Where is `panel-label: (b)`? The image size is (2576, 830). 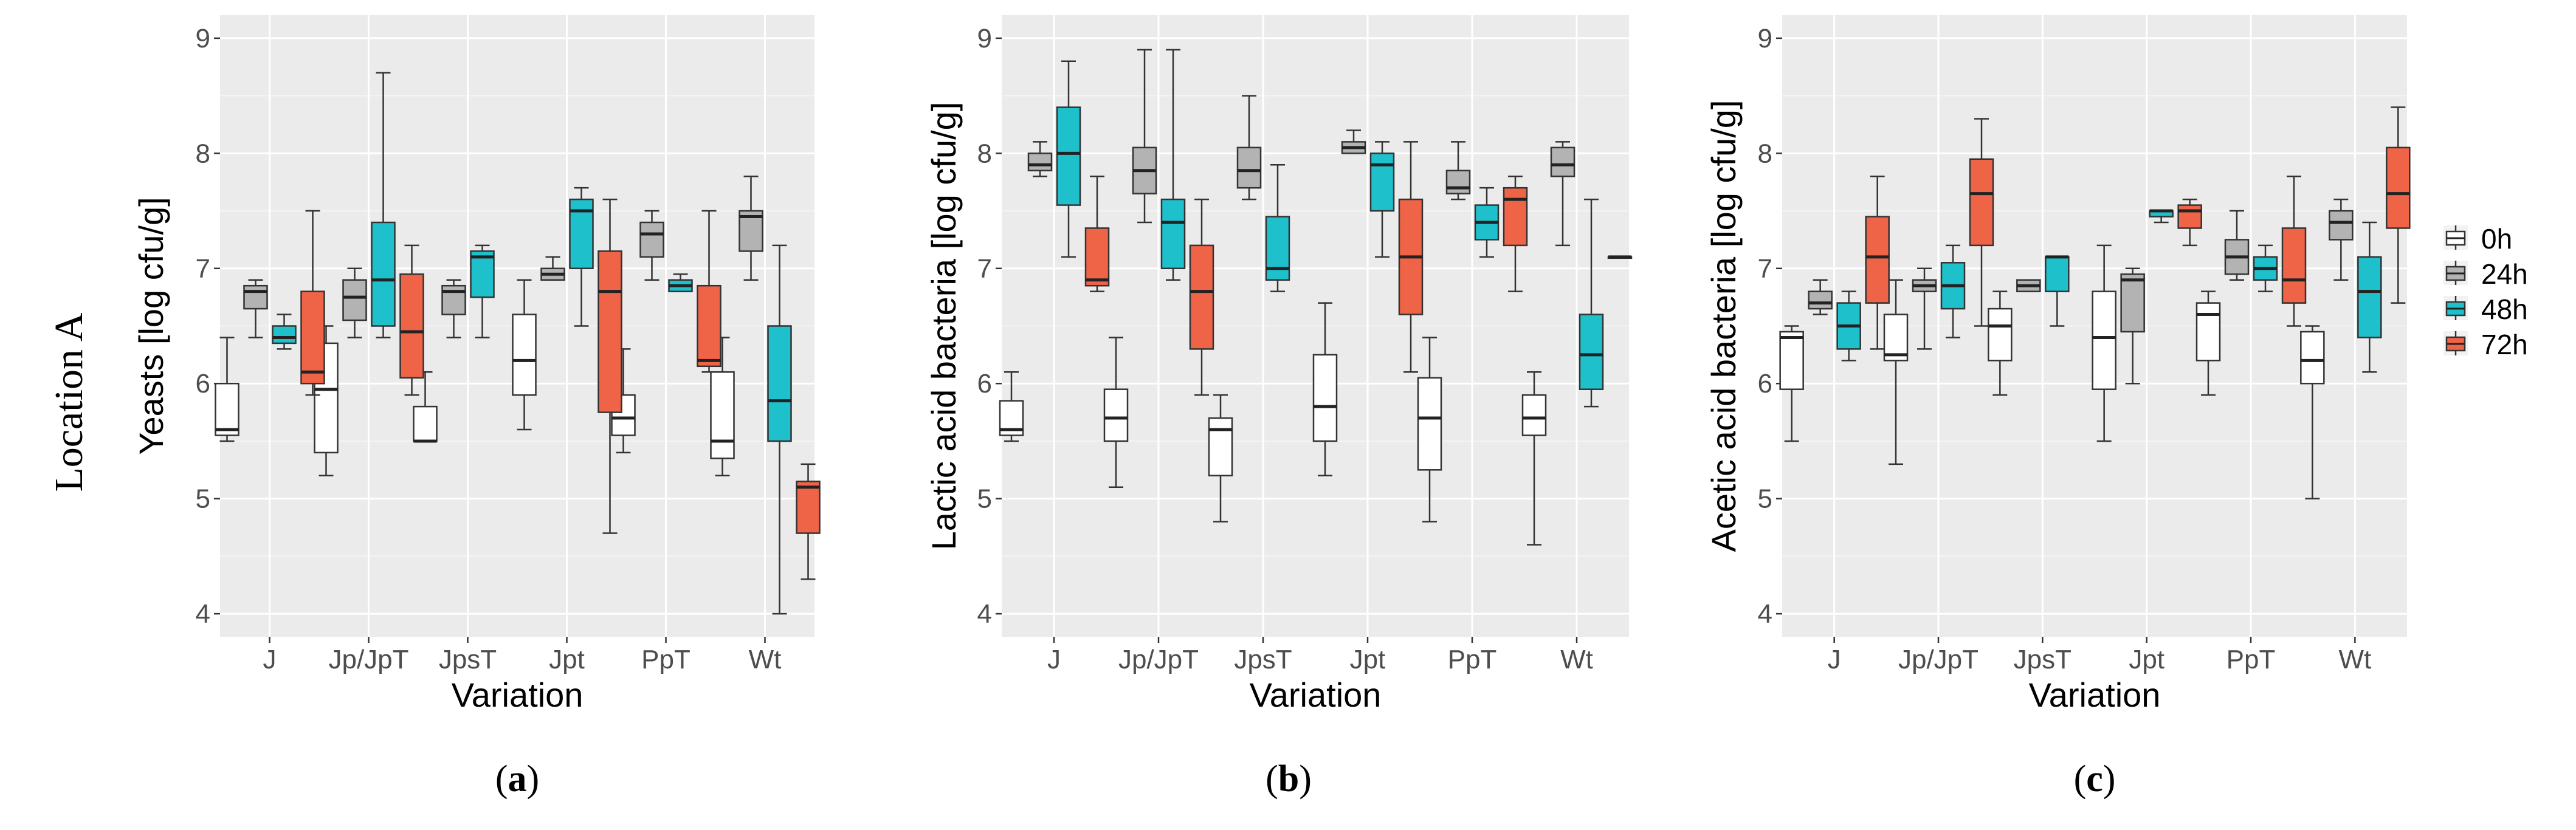
panel-label: (b) is located at coordinates (1289, 779).